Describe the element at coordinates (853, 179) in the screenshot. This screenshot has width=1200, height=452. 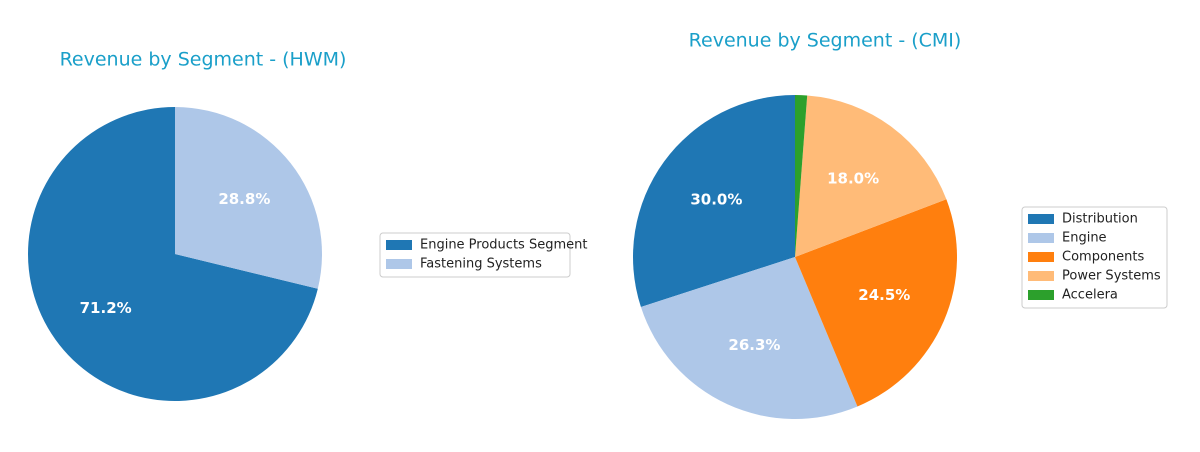
I see `slice-label: 18.0%` at that location.